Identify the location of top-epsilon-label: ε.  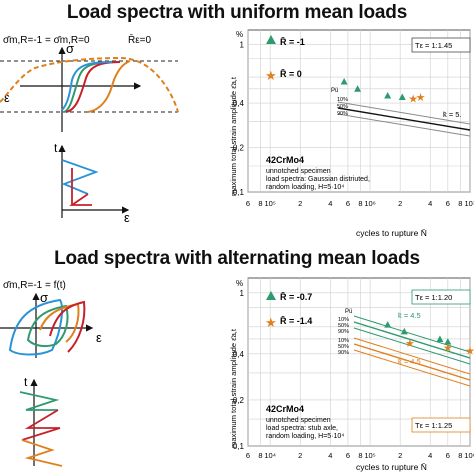
(7, 97).